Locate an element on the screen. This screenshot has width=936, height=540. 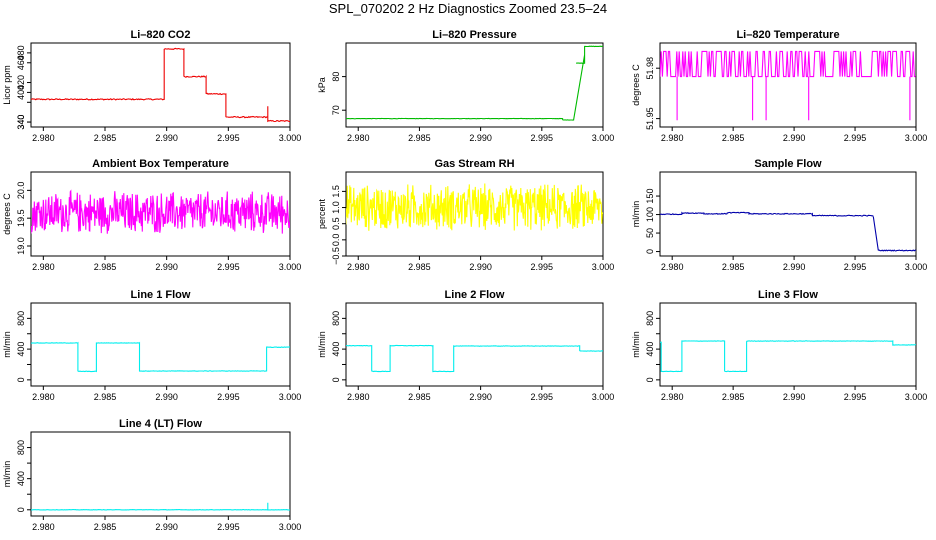
y-tick-label: −0.5 is located at coordinates (336, 256).